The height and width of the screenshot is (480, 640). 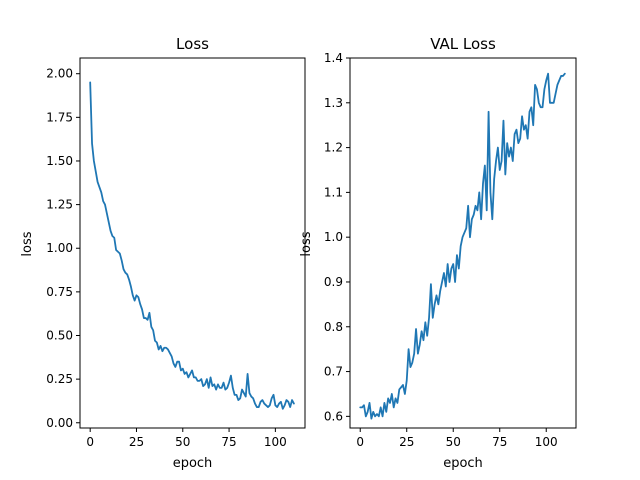 I want to click on loss-y-tick-label: 2.00, so click(x=59, y=74).